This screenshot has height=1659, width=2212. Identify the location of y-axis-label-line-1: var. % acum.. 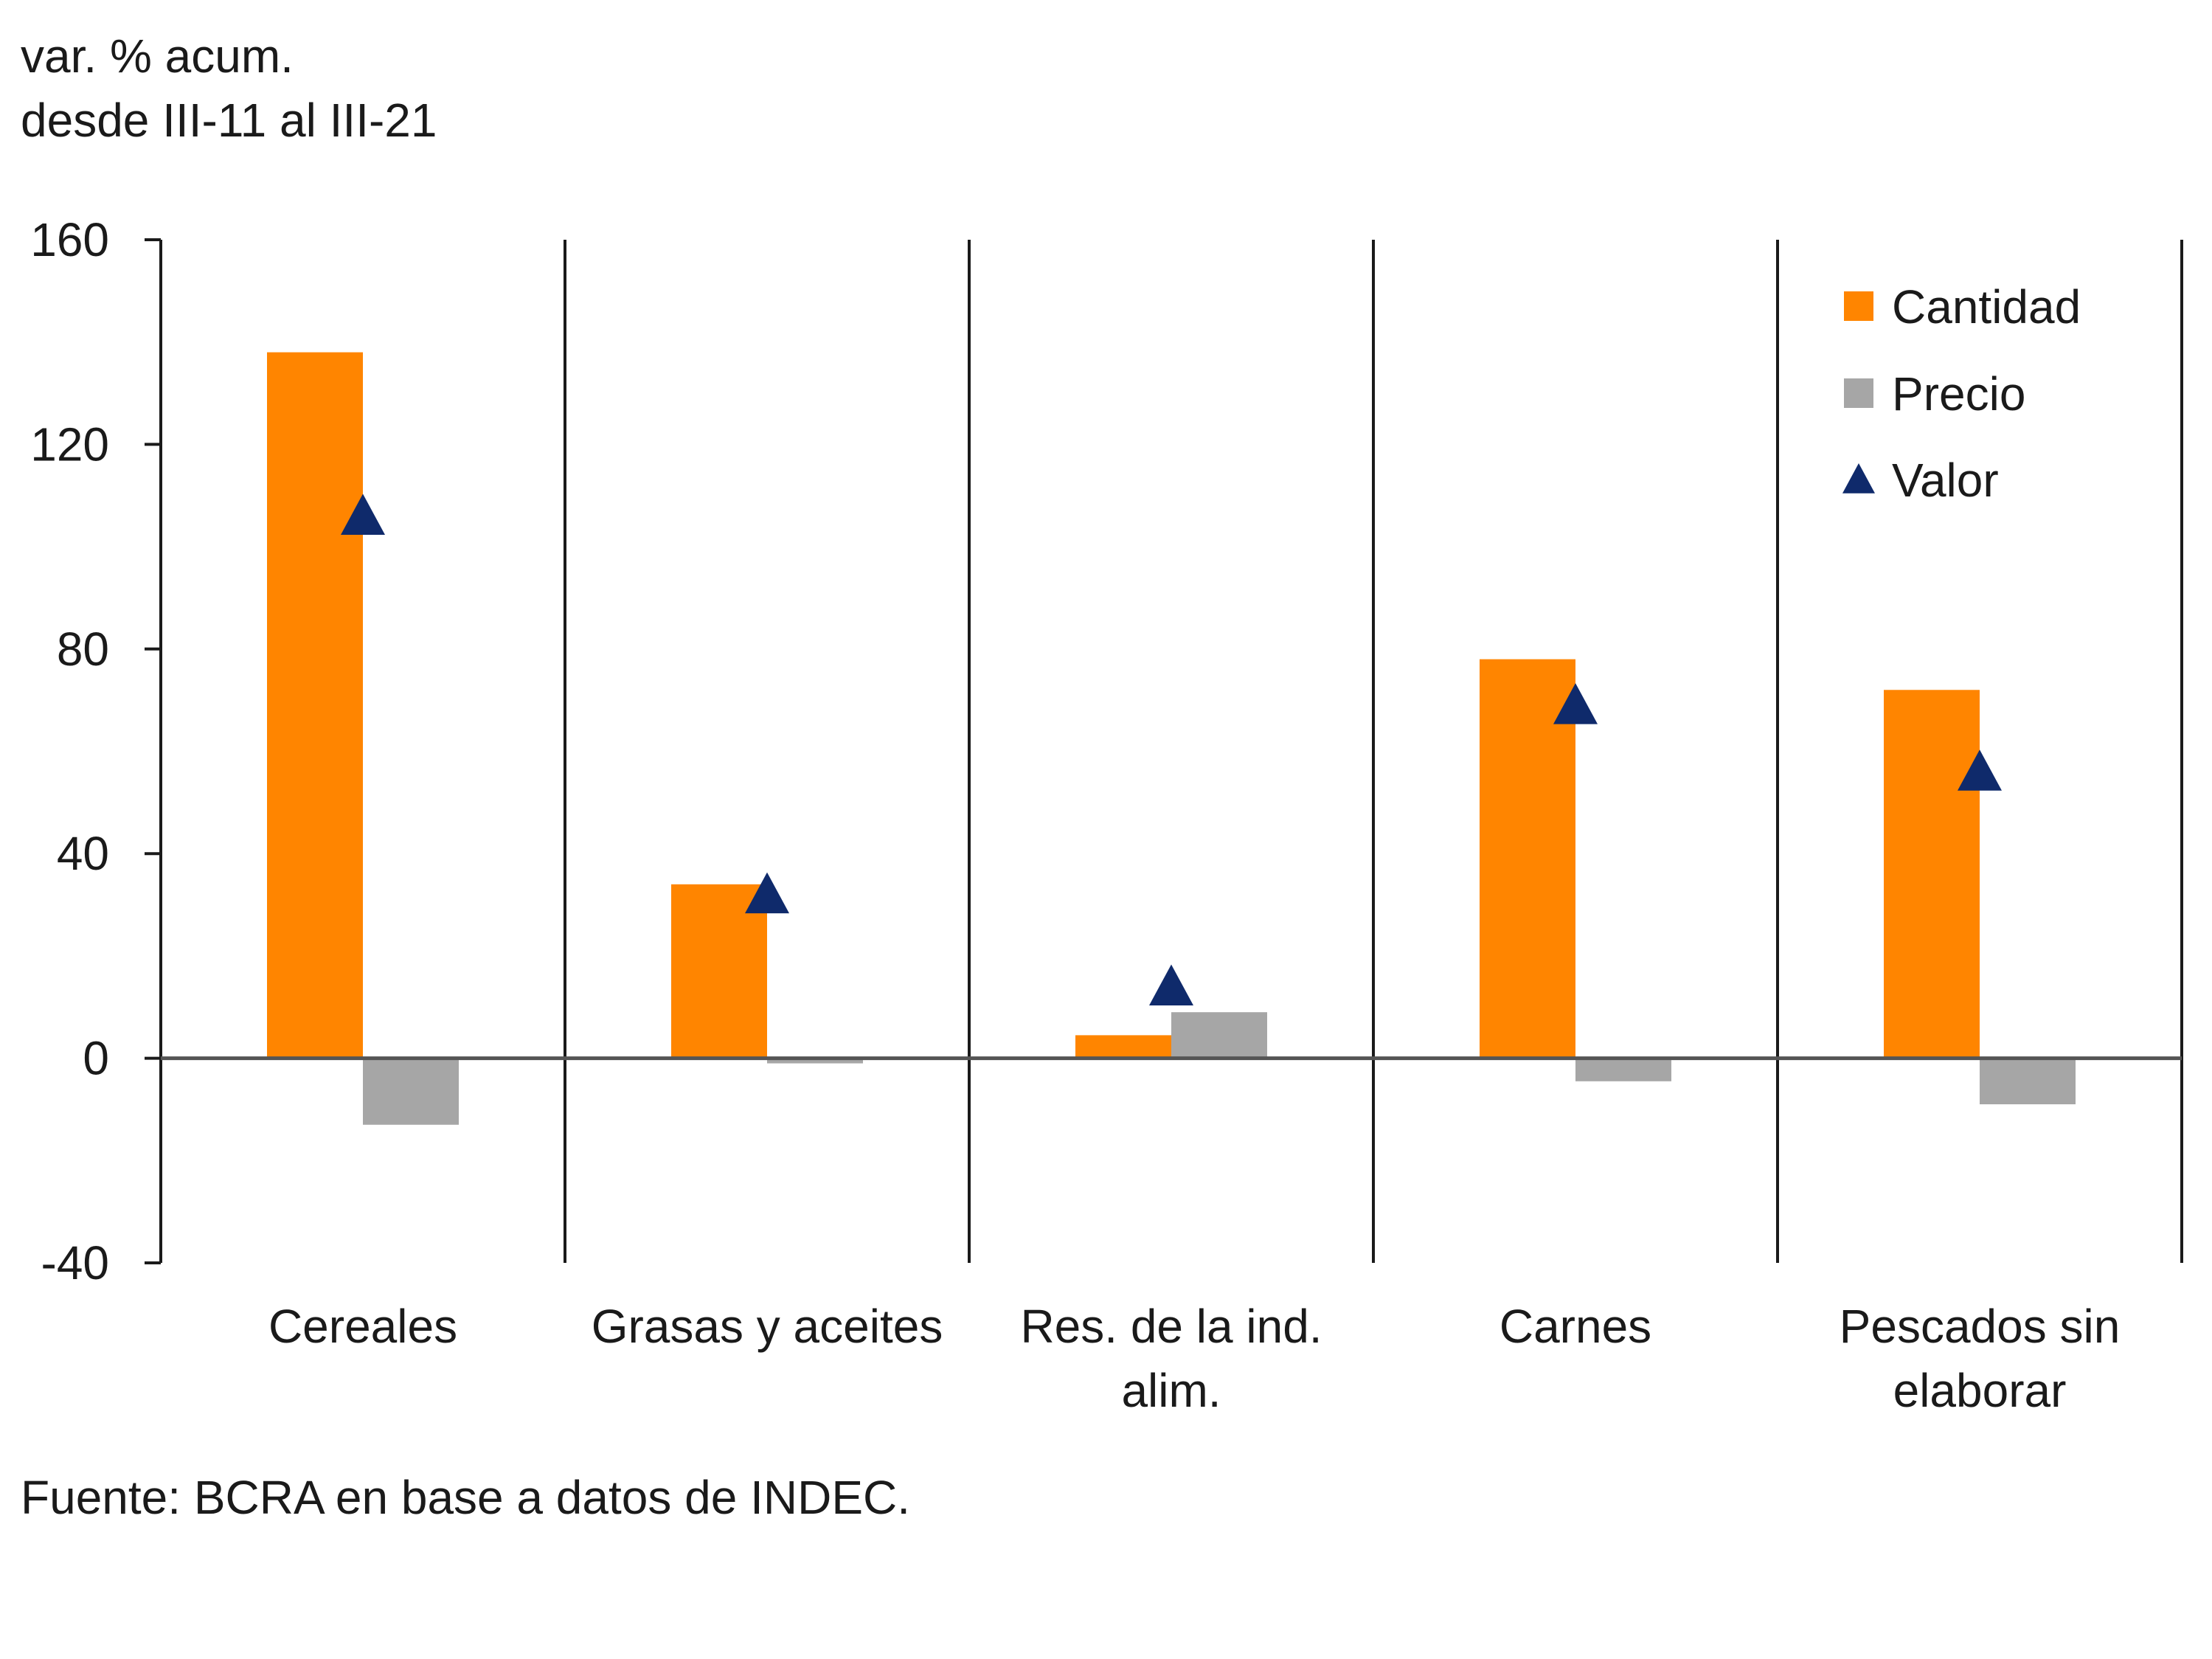
(158, 57).